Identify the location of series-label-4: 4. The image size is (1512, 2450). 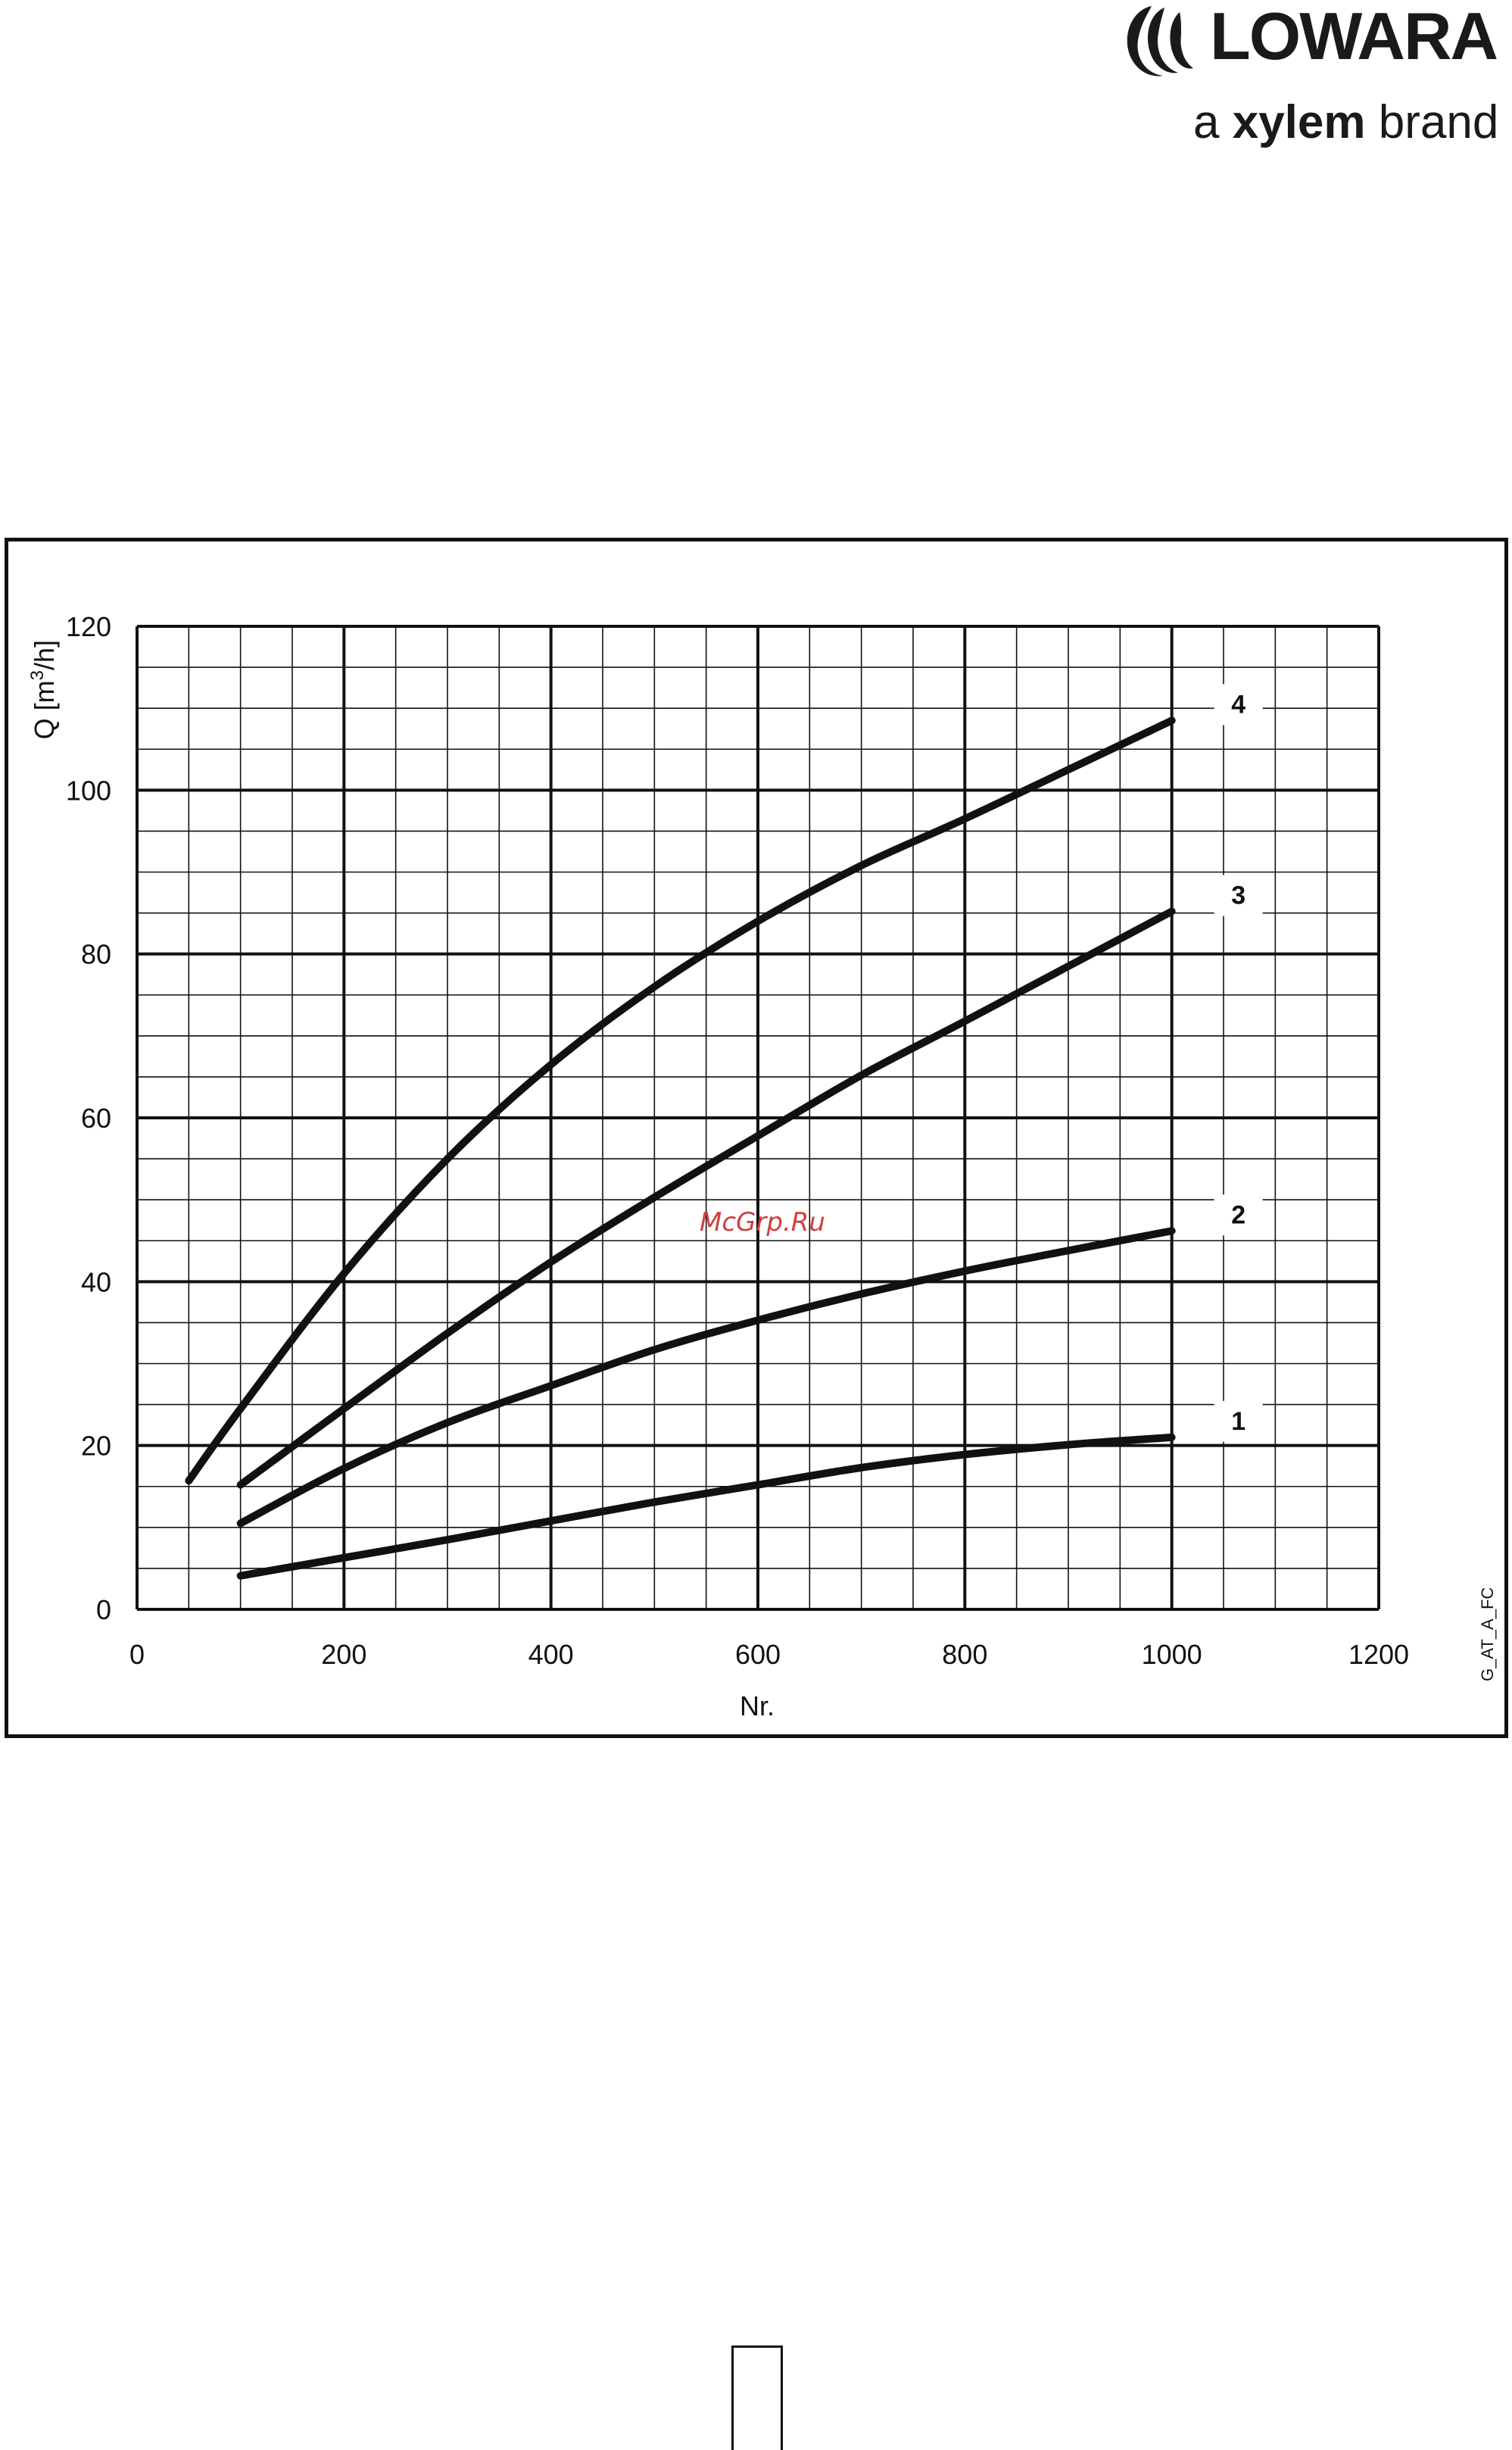
(1238, 705).